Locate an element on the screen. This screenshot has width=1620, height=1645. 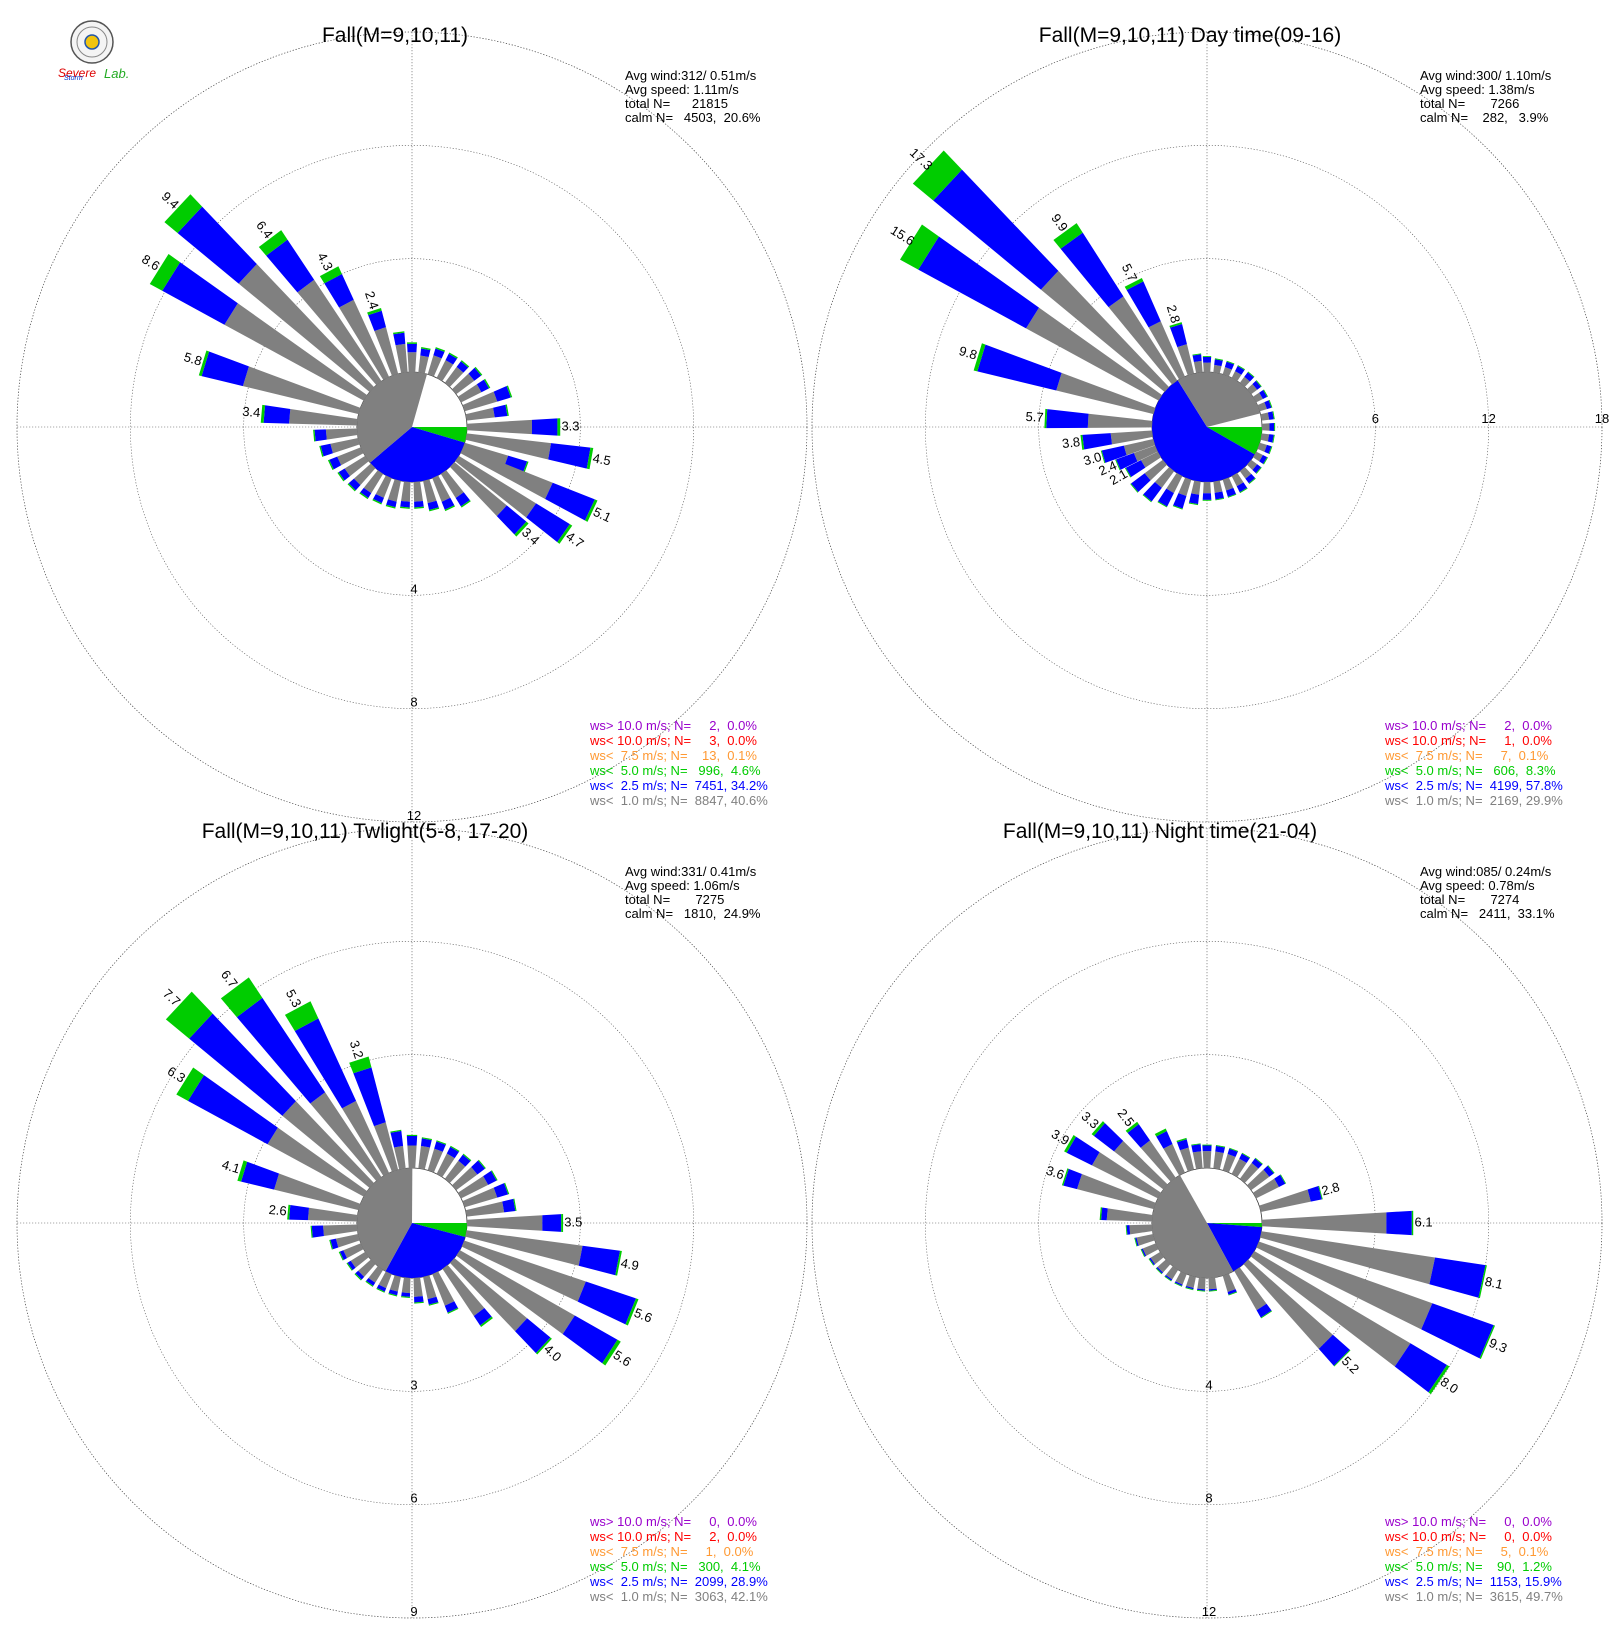
calm-pie-green is located at coordinates (1234, 1225).